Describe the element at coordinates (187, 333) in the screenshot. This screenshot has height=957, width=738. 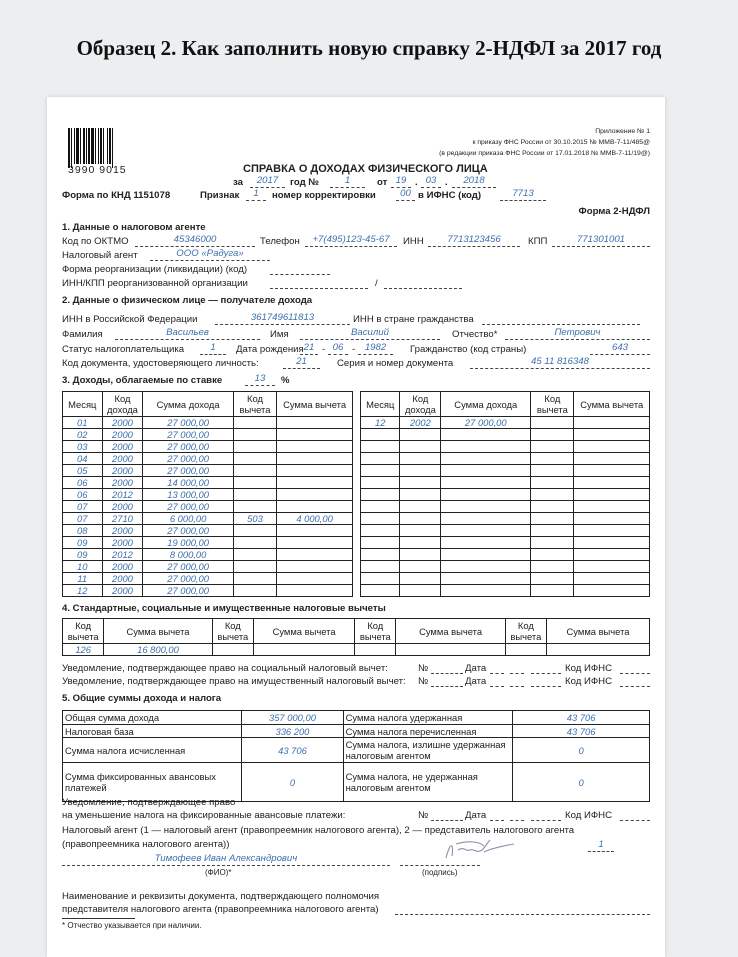
I see `surname-field: Васильев` at that location.